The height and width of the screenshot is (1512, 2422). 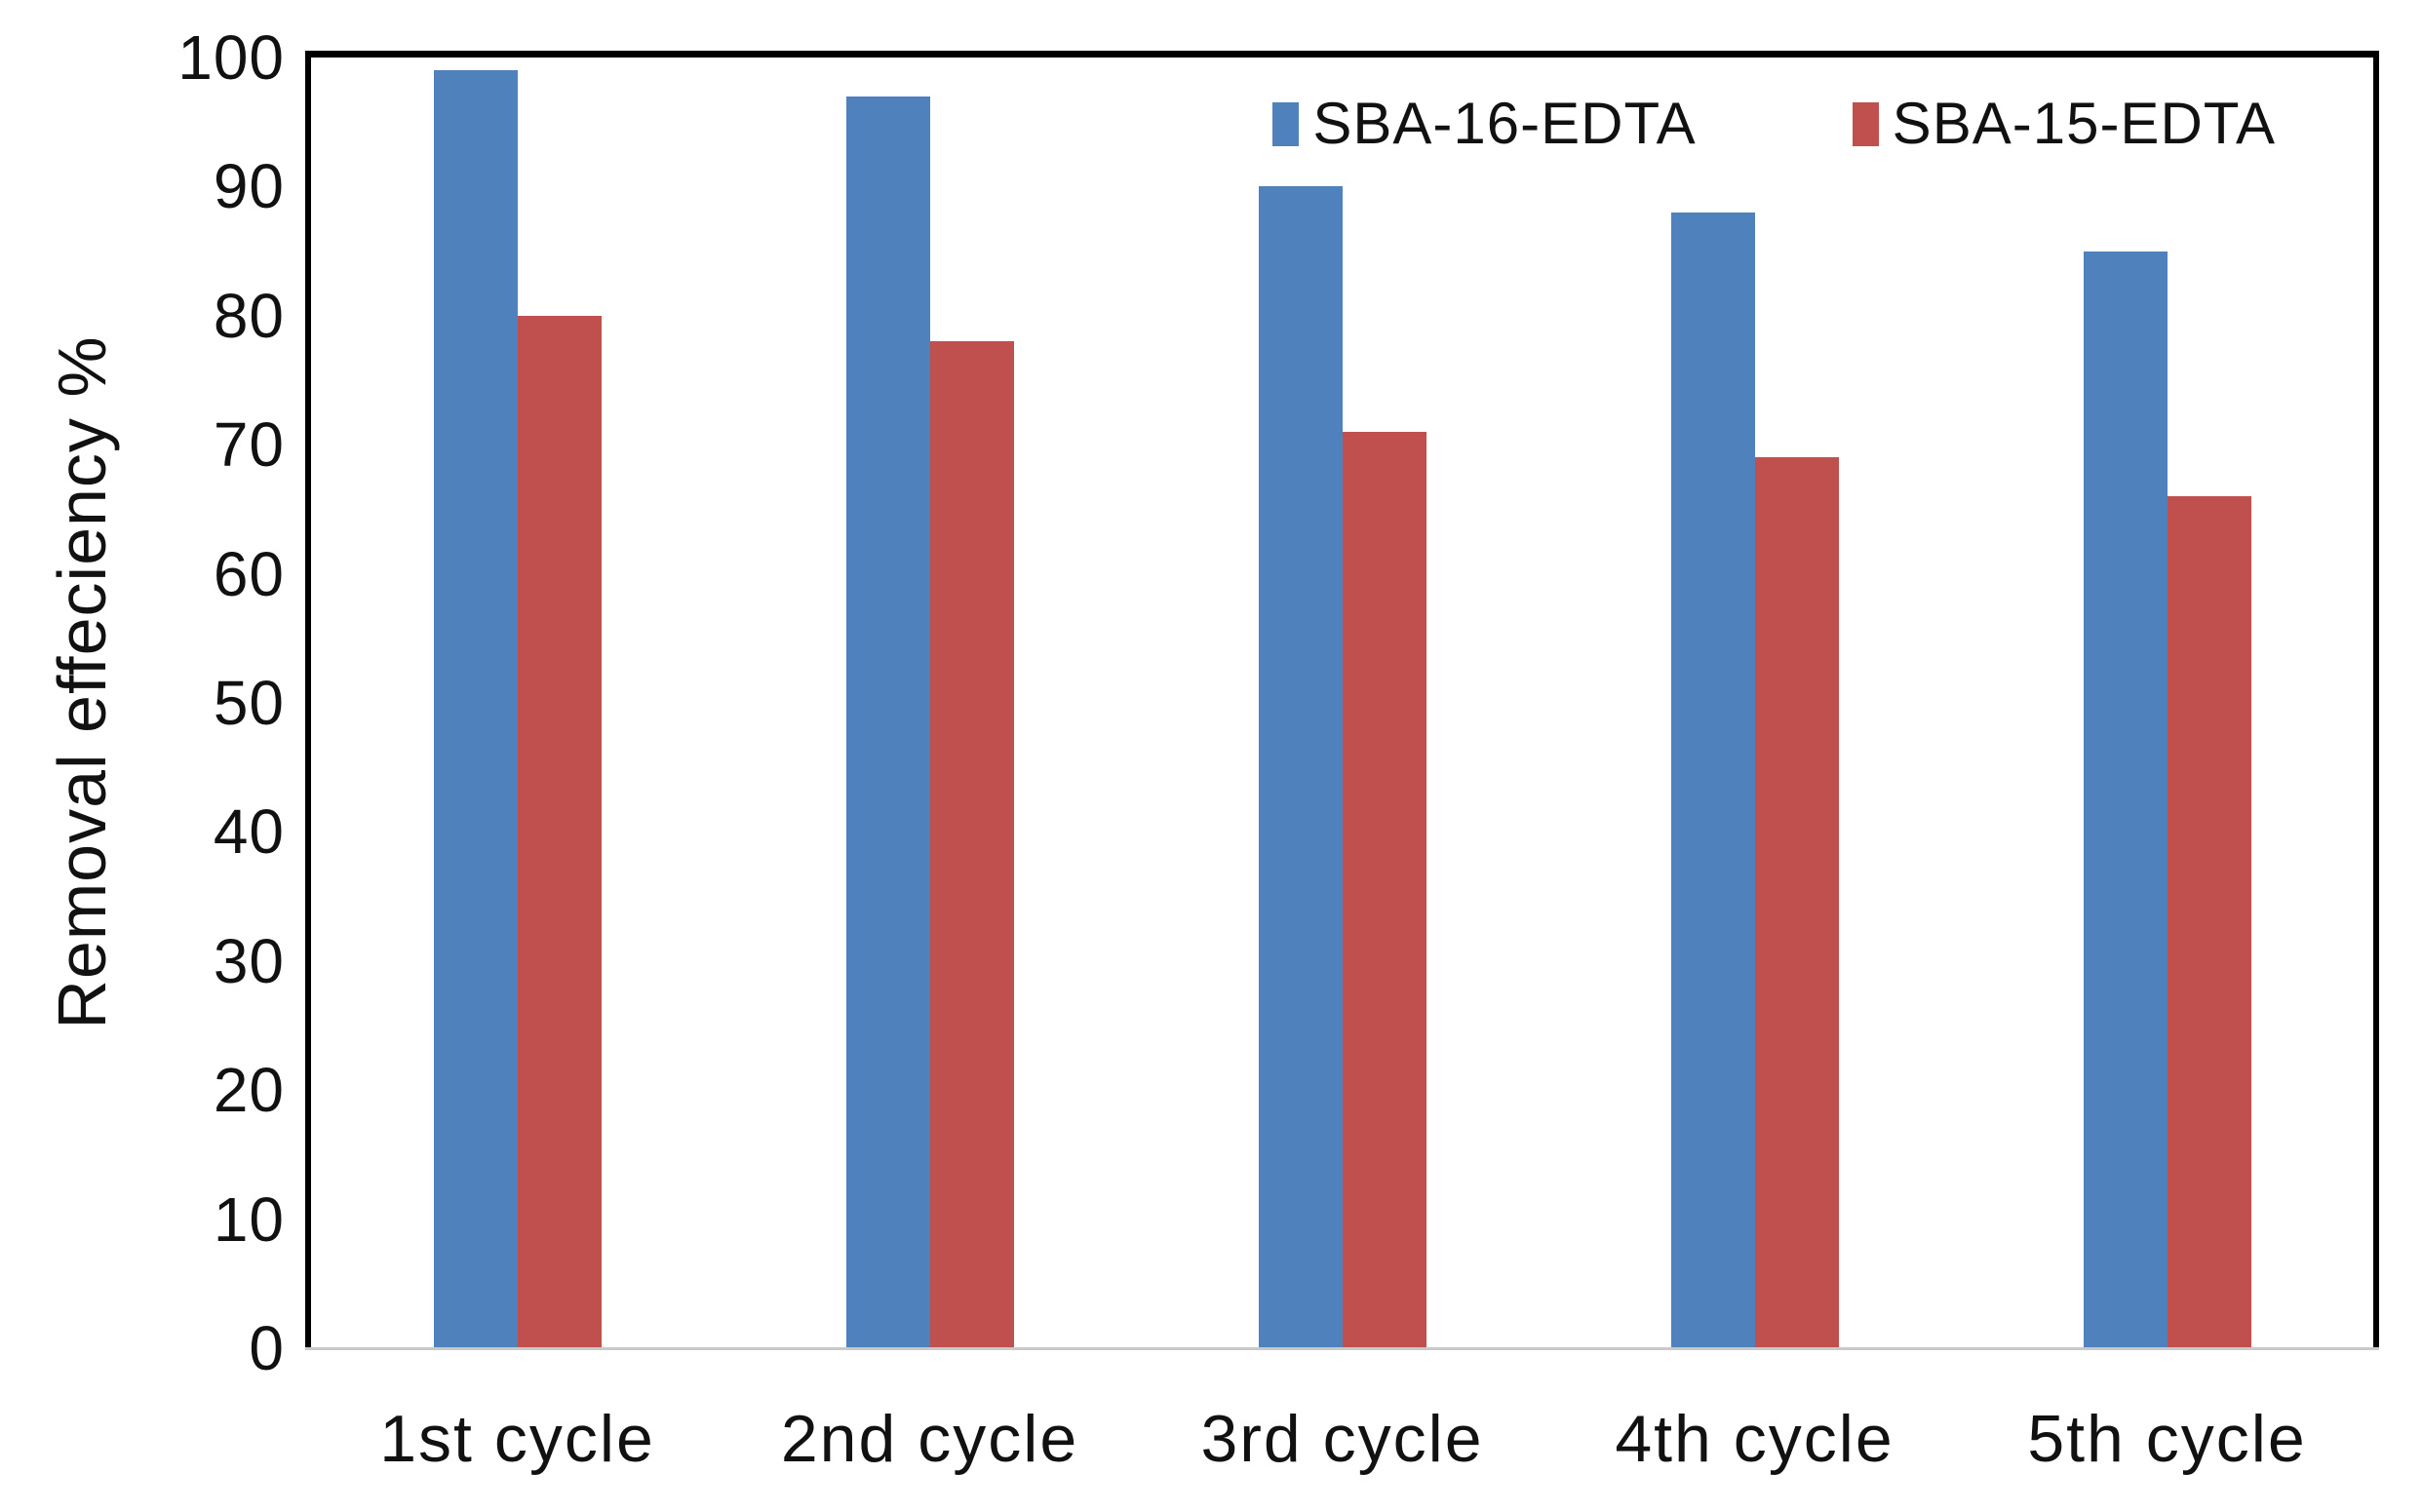 I want to click on bar-sba-16-edta-4th-cycle, so click(x=1712, y=780).